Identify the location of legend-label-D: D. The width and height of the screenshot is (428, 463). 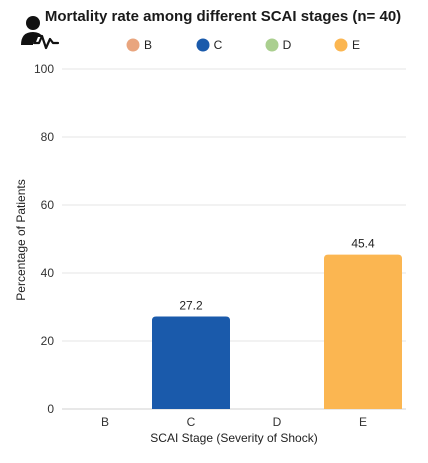
(287, 45).